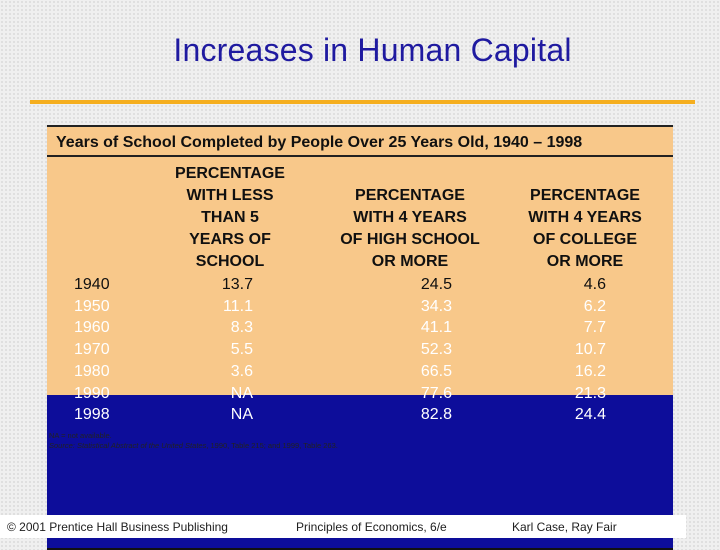 The height and width of the screenshot is (550, 720). What do you see at coordinates (360, 394) in the screenshot?
I see `table-row: 1990 NA 77.6 21.3` at bounding box center [360, 394].